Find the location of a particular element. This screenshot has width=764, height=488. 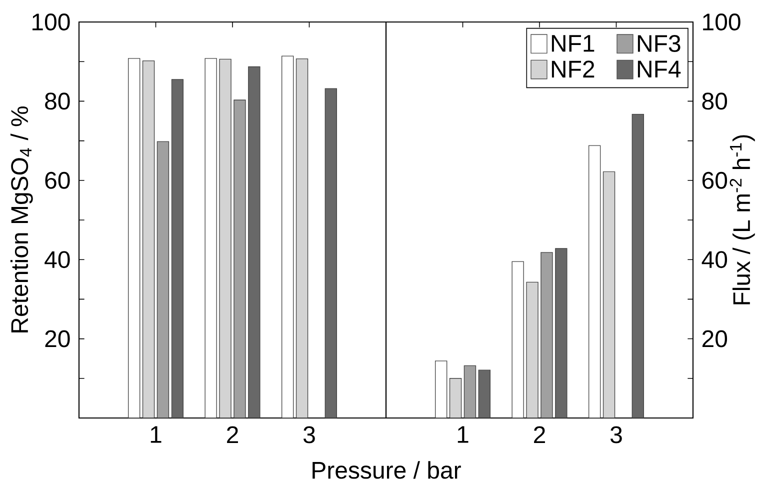

legend-label: NF1 is located at coordinates (573, 43).